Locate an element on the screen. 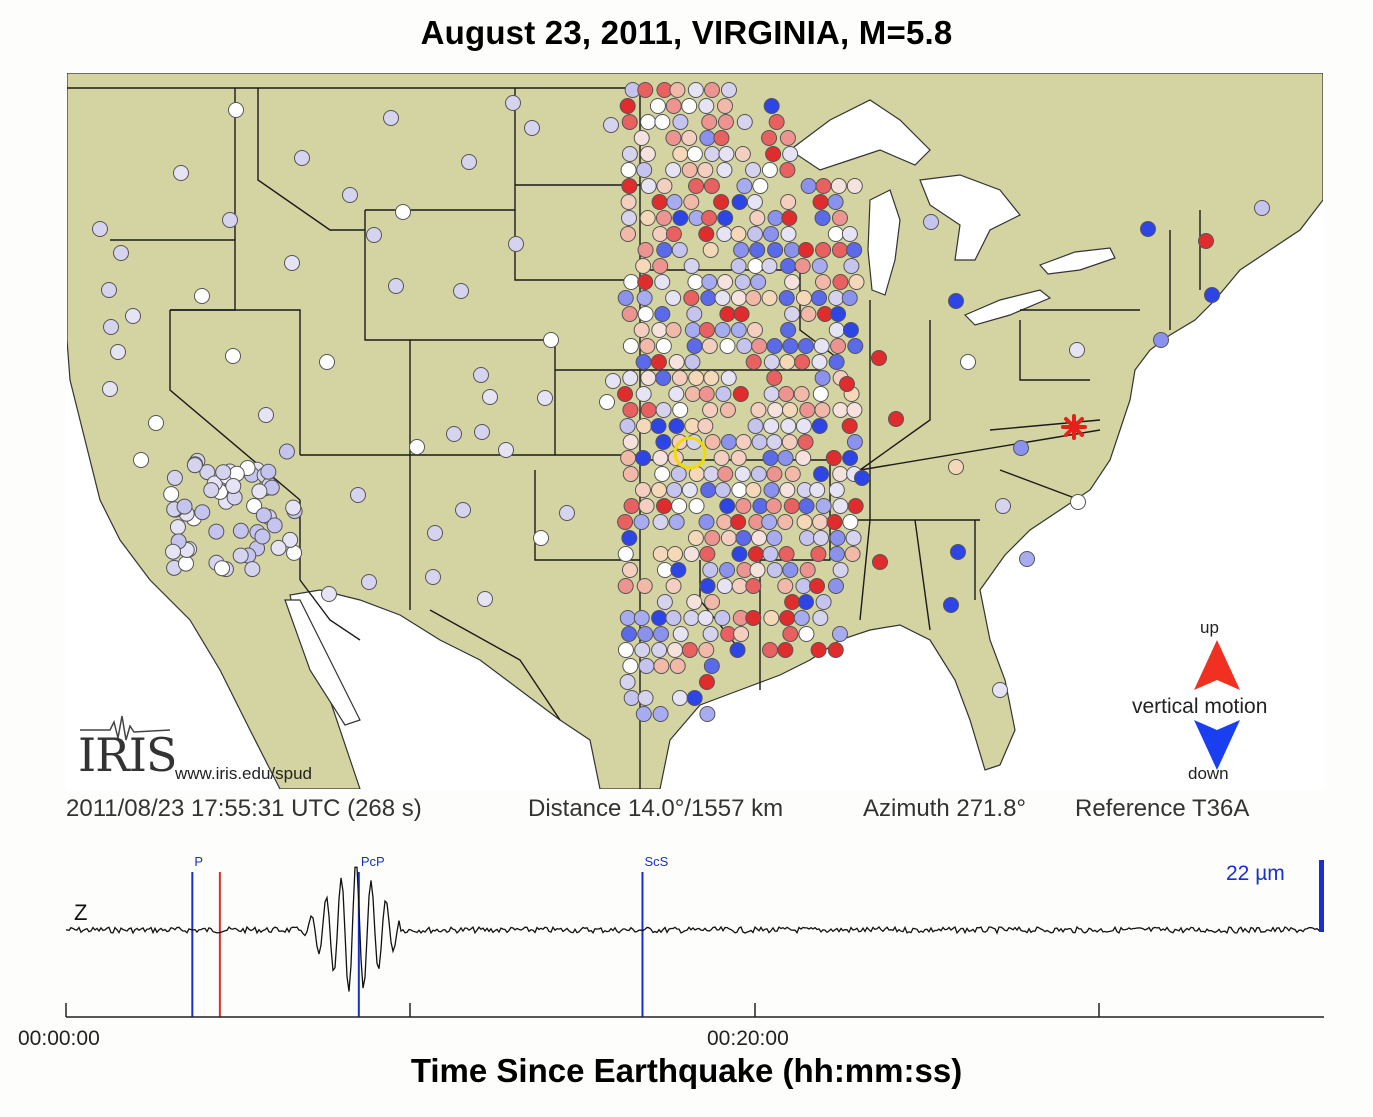 This screenshot has height=1117, width=1373. iris-url-link: www.iris.edu/spud is located at coordinates (244, 773).